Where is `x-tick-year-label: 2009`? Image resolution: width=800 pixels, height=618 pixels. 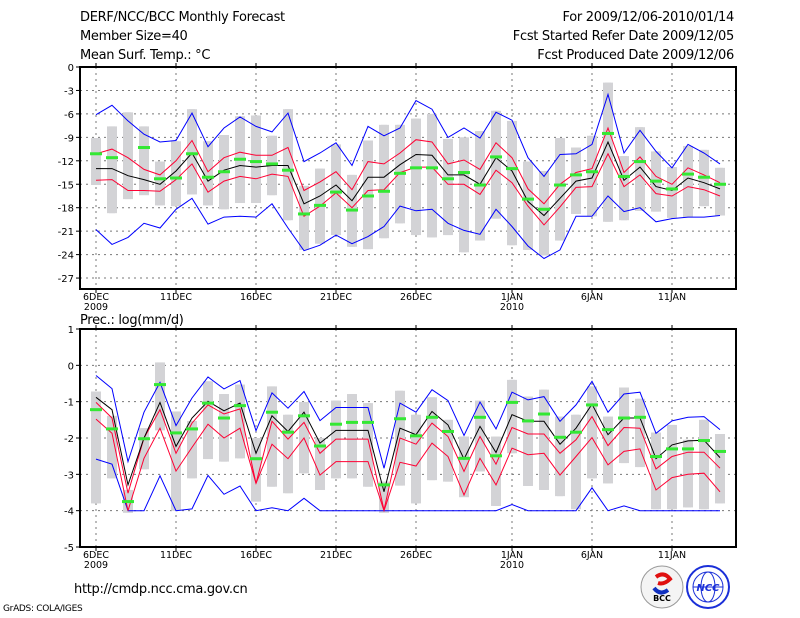 x-tick-year-label: 2009 is located at coordinates (96, 565).